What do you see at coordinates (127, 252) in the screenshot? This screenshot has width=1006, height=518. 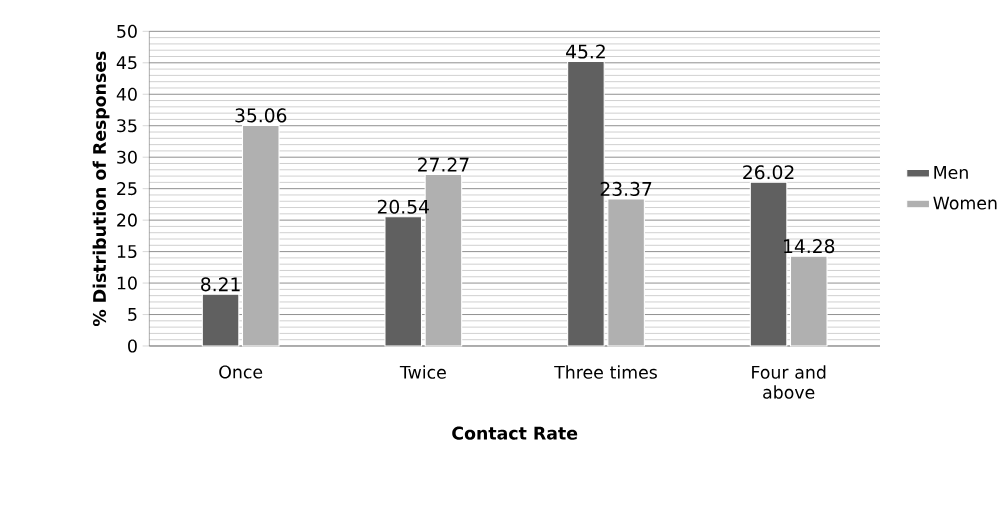 I see `y-tick-label: 15` at bounding box center [127, 252].